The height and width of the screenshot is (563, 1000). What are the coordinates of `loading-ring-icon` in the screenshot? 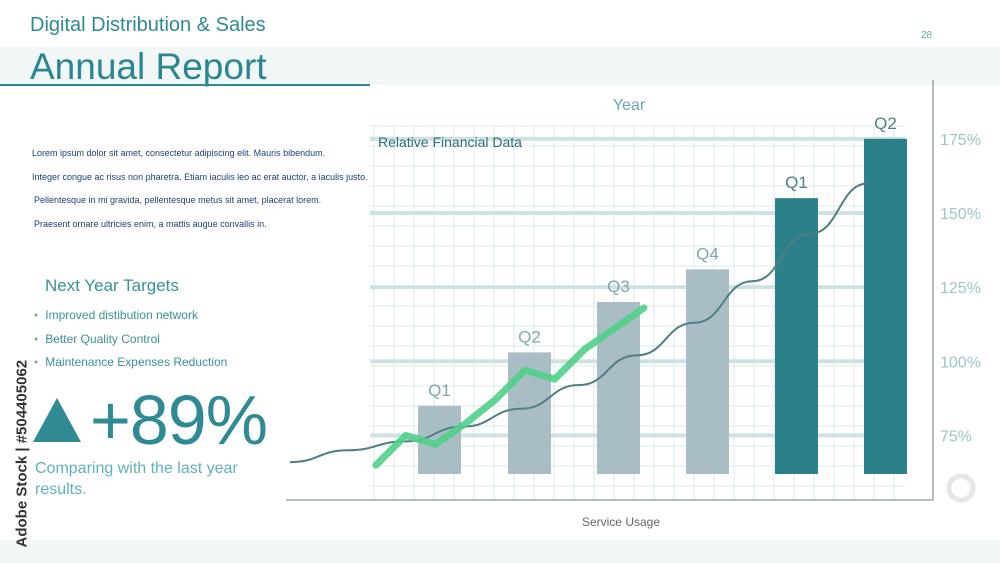 It's located at (961, 488).